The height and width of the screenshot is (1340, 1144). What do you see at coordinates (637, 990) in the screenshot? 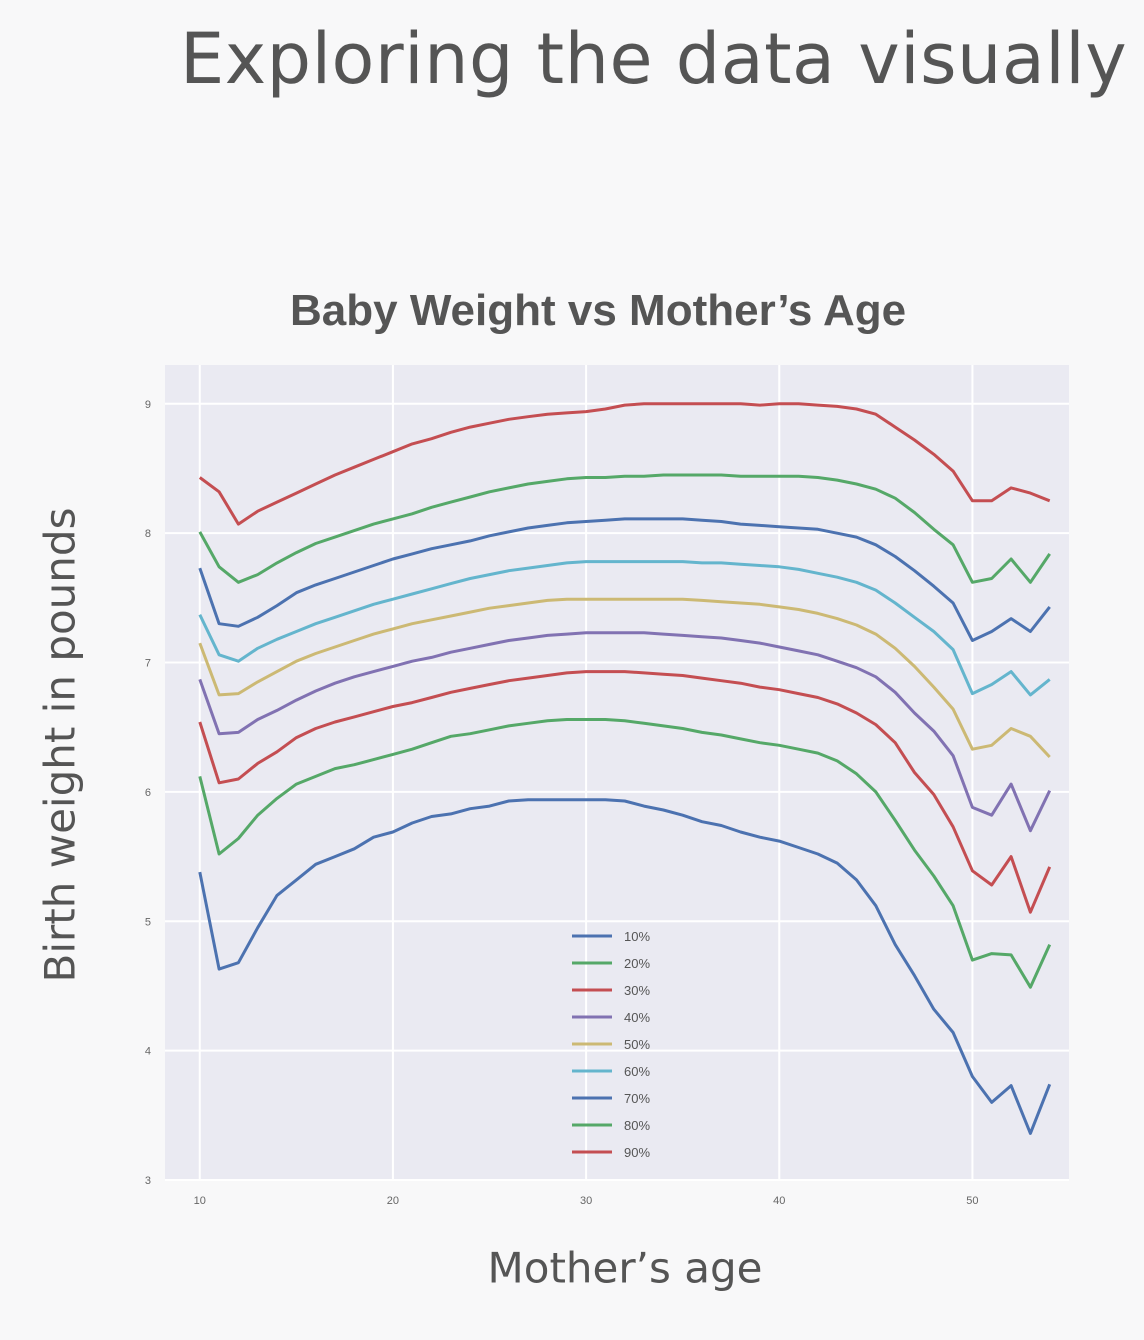
I see `legend-label: 30%` at bounding box center [637, 990].